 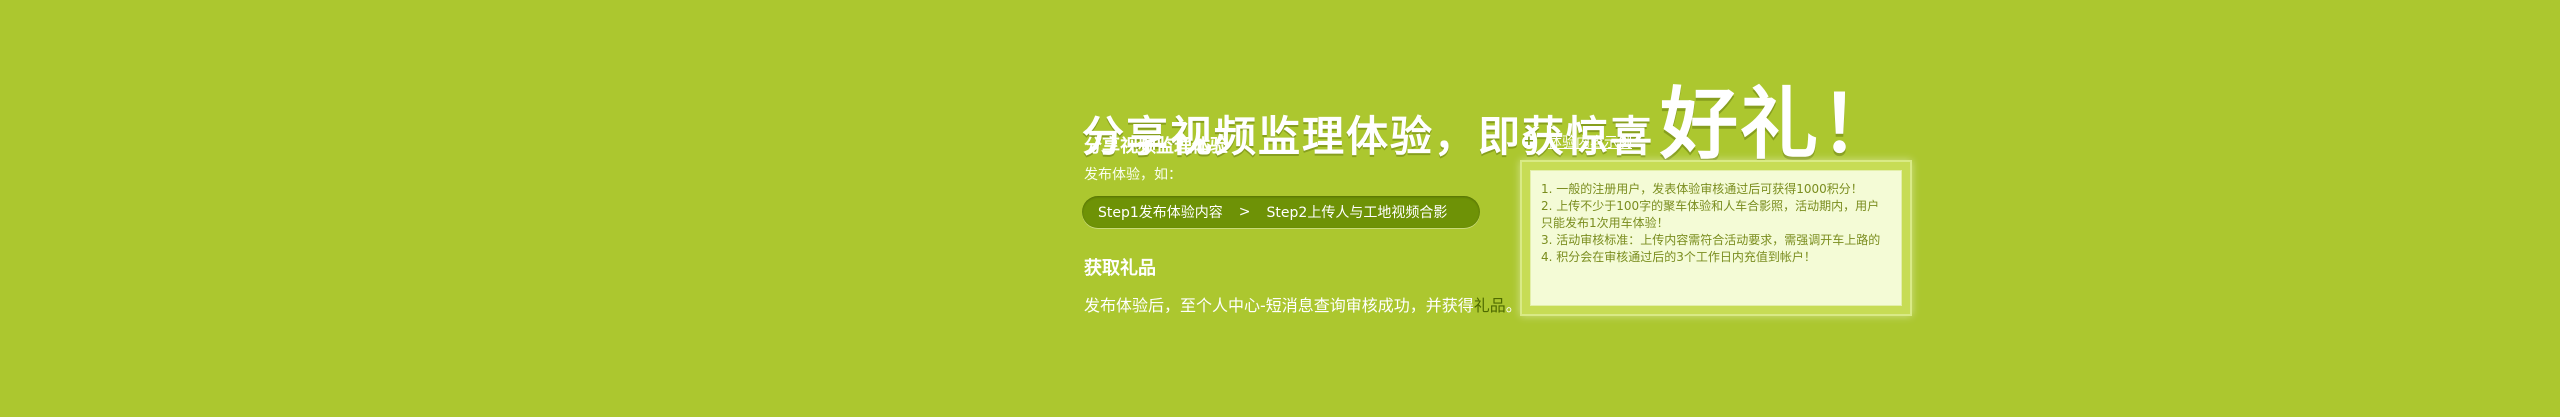 I want to click on sample-link-row: + 体验内容示例, so click(x=1577, y=142).